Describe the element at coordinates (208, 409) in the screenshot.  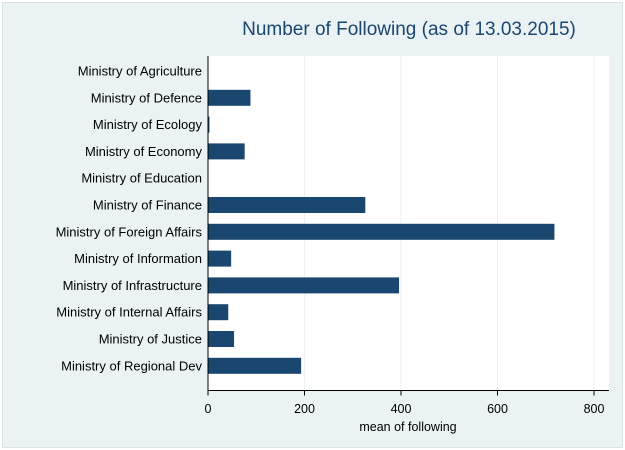
I see `x-tick-label: 0` at that location.